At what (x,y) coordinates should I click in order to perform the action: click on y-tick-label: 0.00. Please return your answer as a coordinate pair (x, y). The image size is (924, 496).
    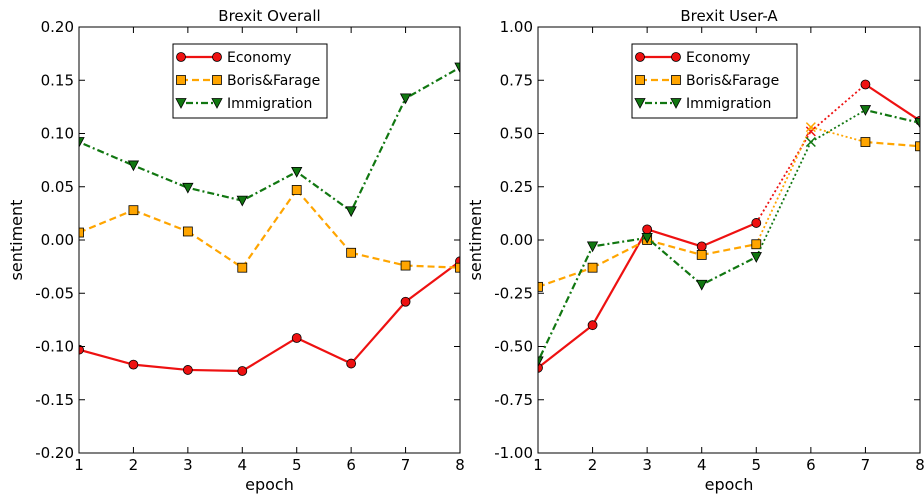
    Looking at the image, I should click on (57, 240).